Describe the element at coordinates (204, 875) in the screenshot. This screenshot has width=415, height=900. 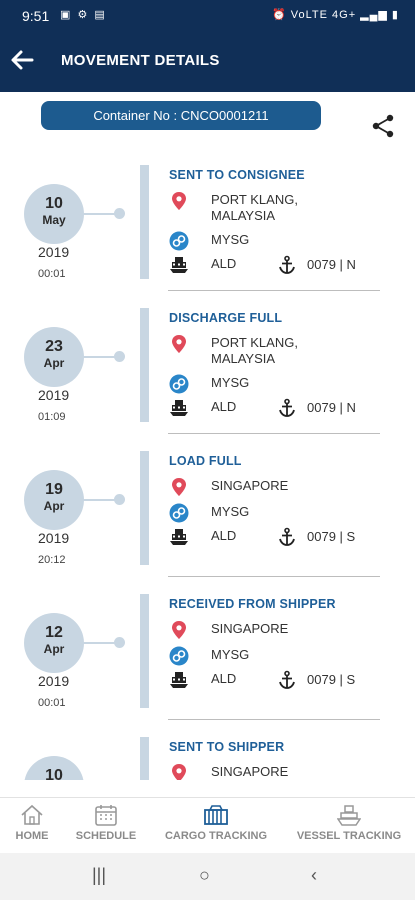
I see `home-system-icon: ○` at that location.